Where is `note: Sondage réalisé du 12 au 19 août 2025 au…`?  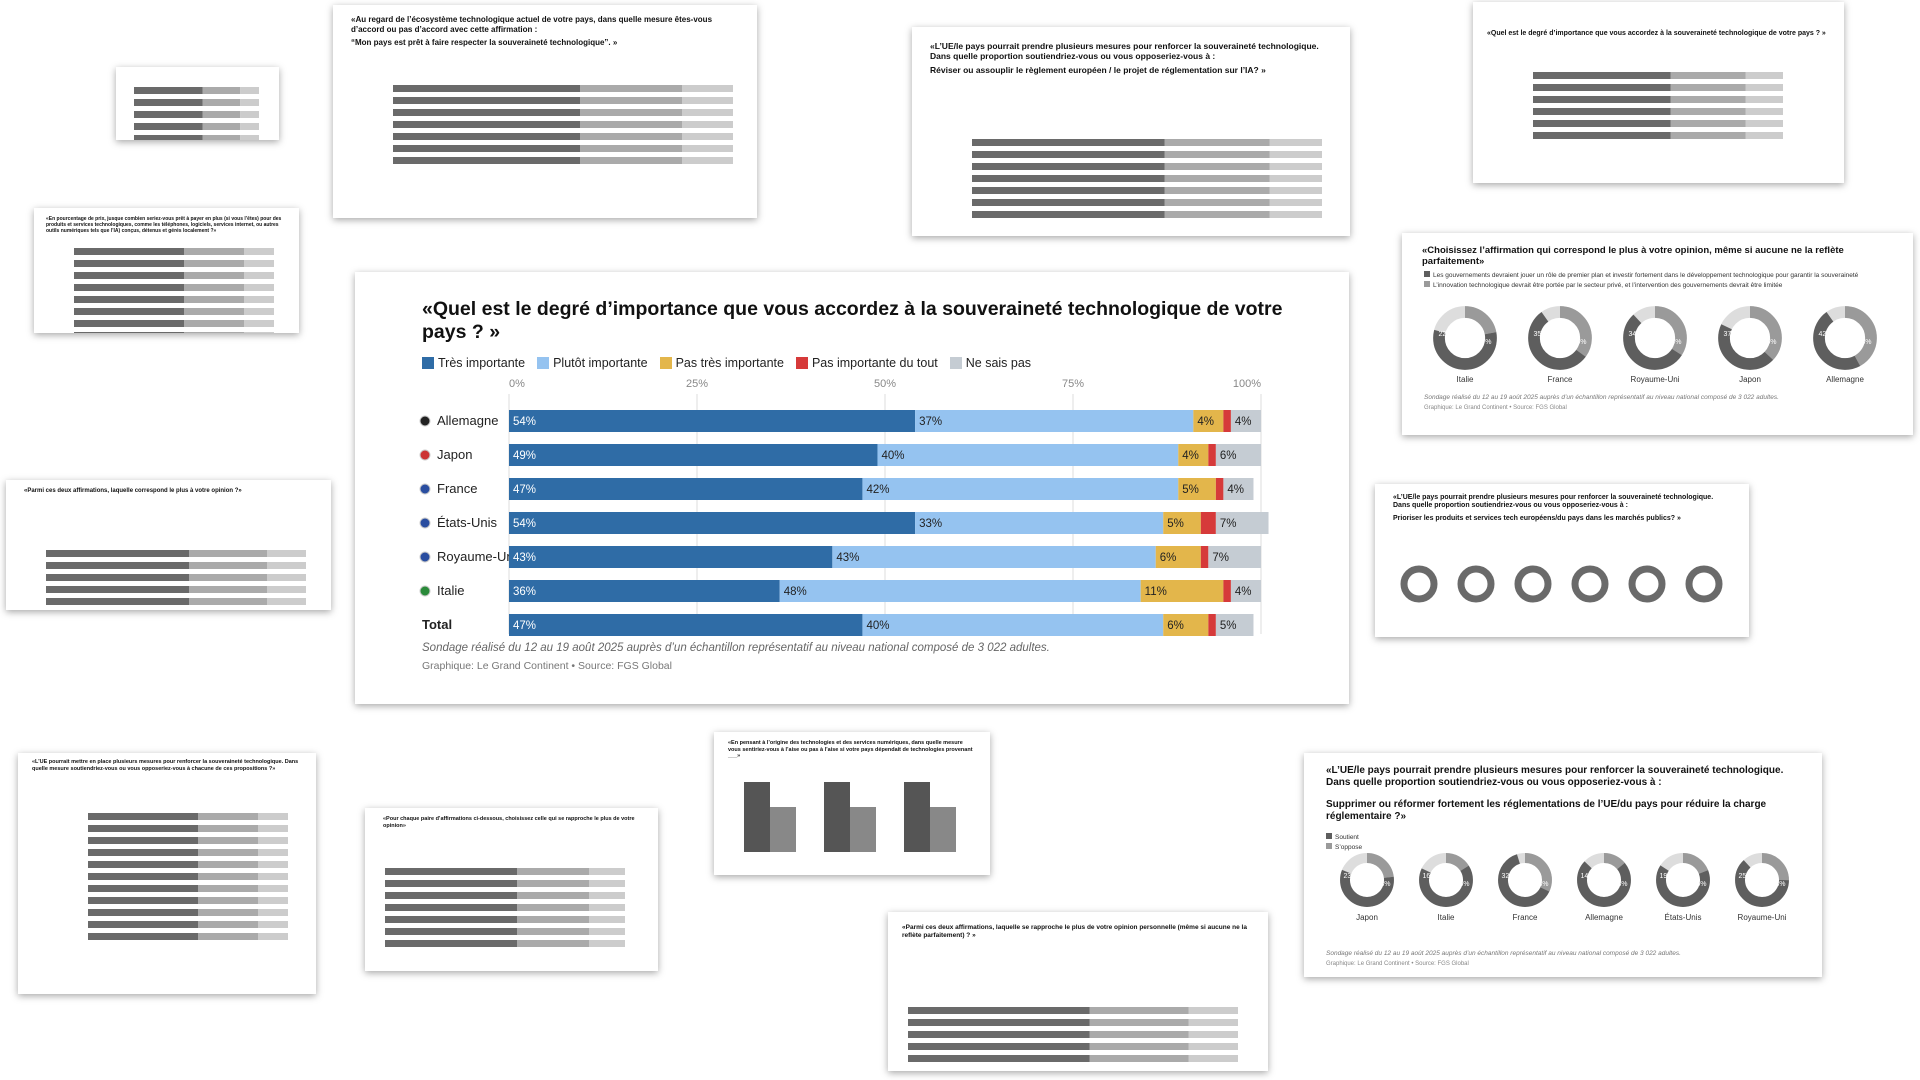 note: Sondage réalisé du 12 au 19 août 2025 au… is located at coordinates (736, 648).